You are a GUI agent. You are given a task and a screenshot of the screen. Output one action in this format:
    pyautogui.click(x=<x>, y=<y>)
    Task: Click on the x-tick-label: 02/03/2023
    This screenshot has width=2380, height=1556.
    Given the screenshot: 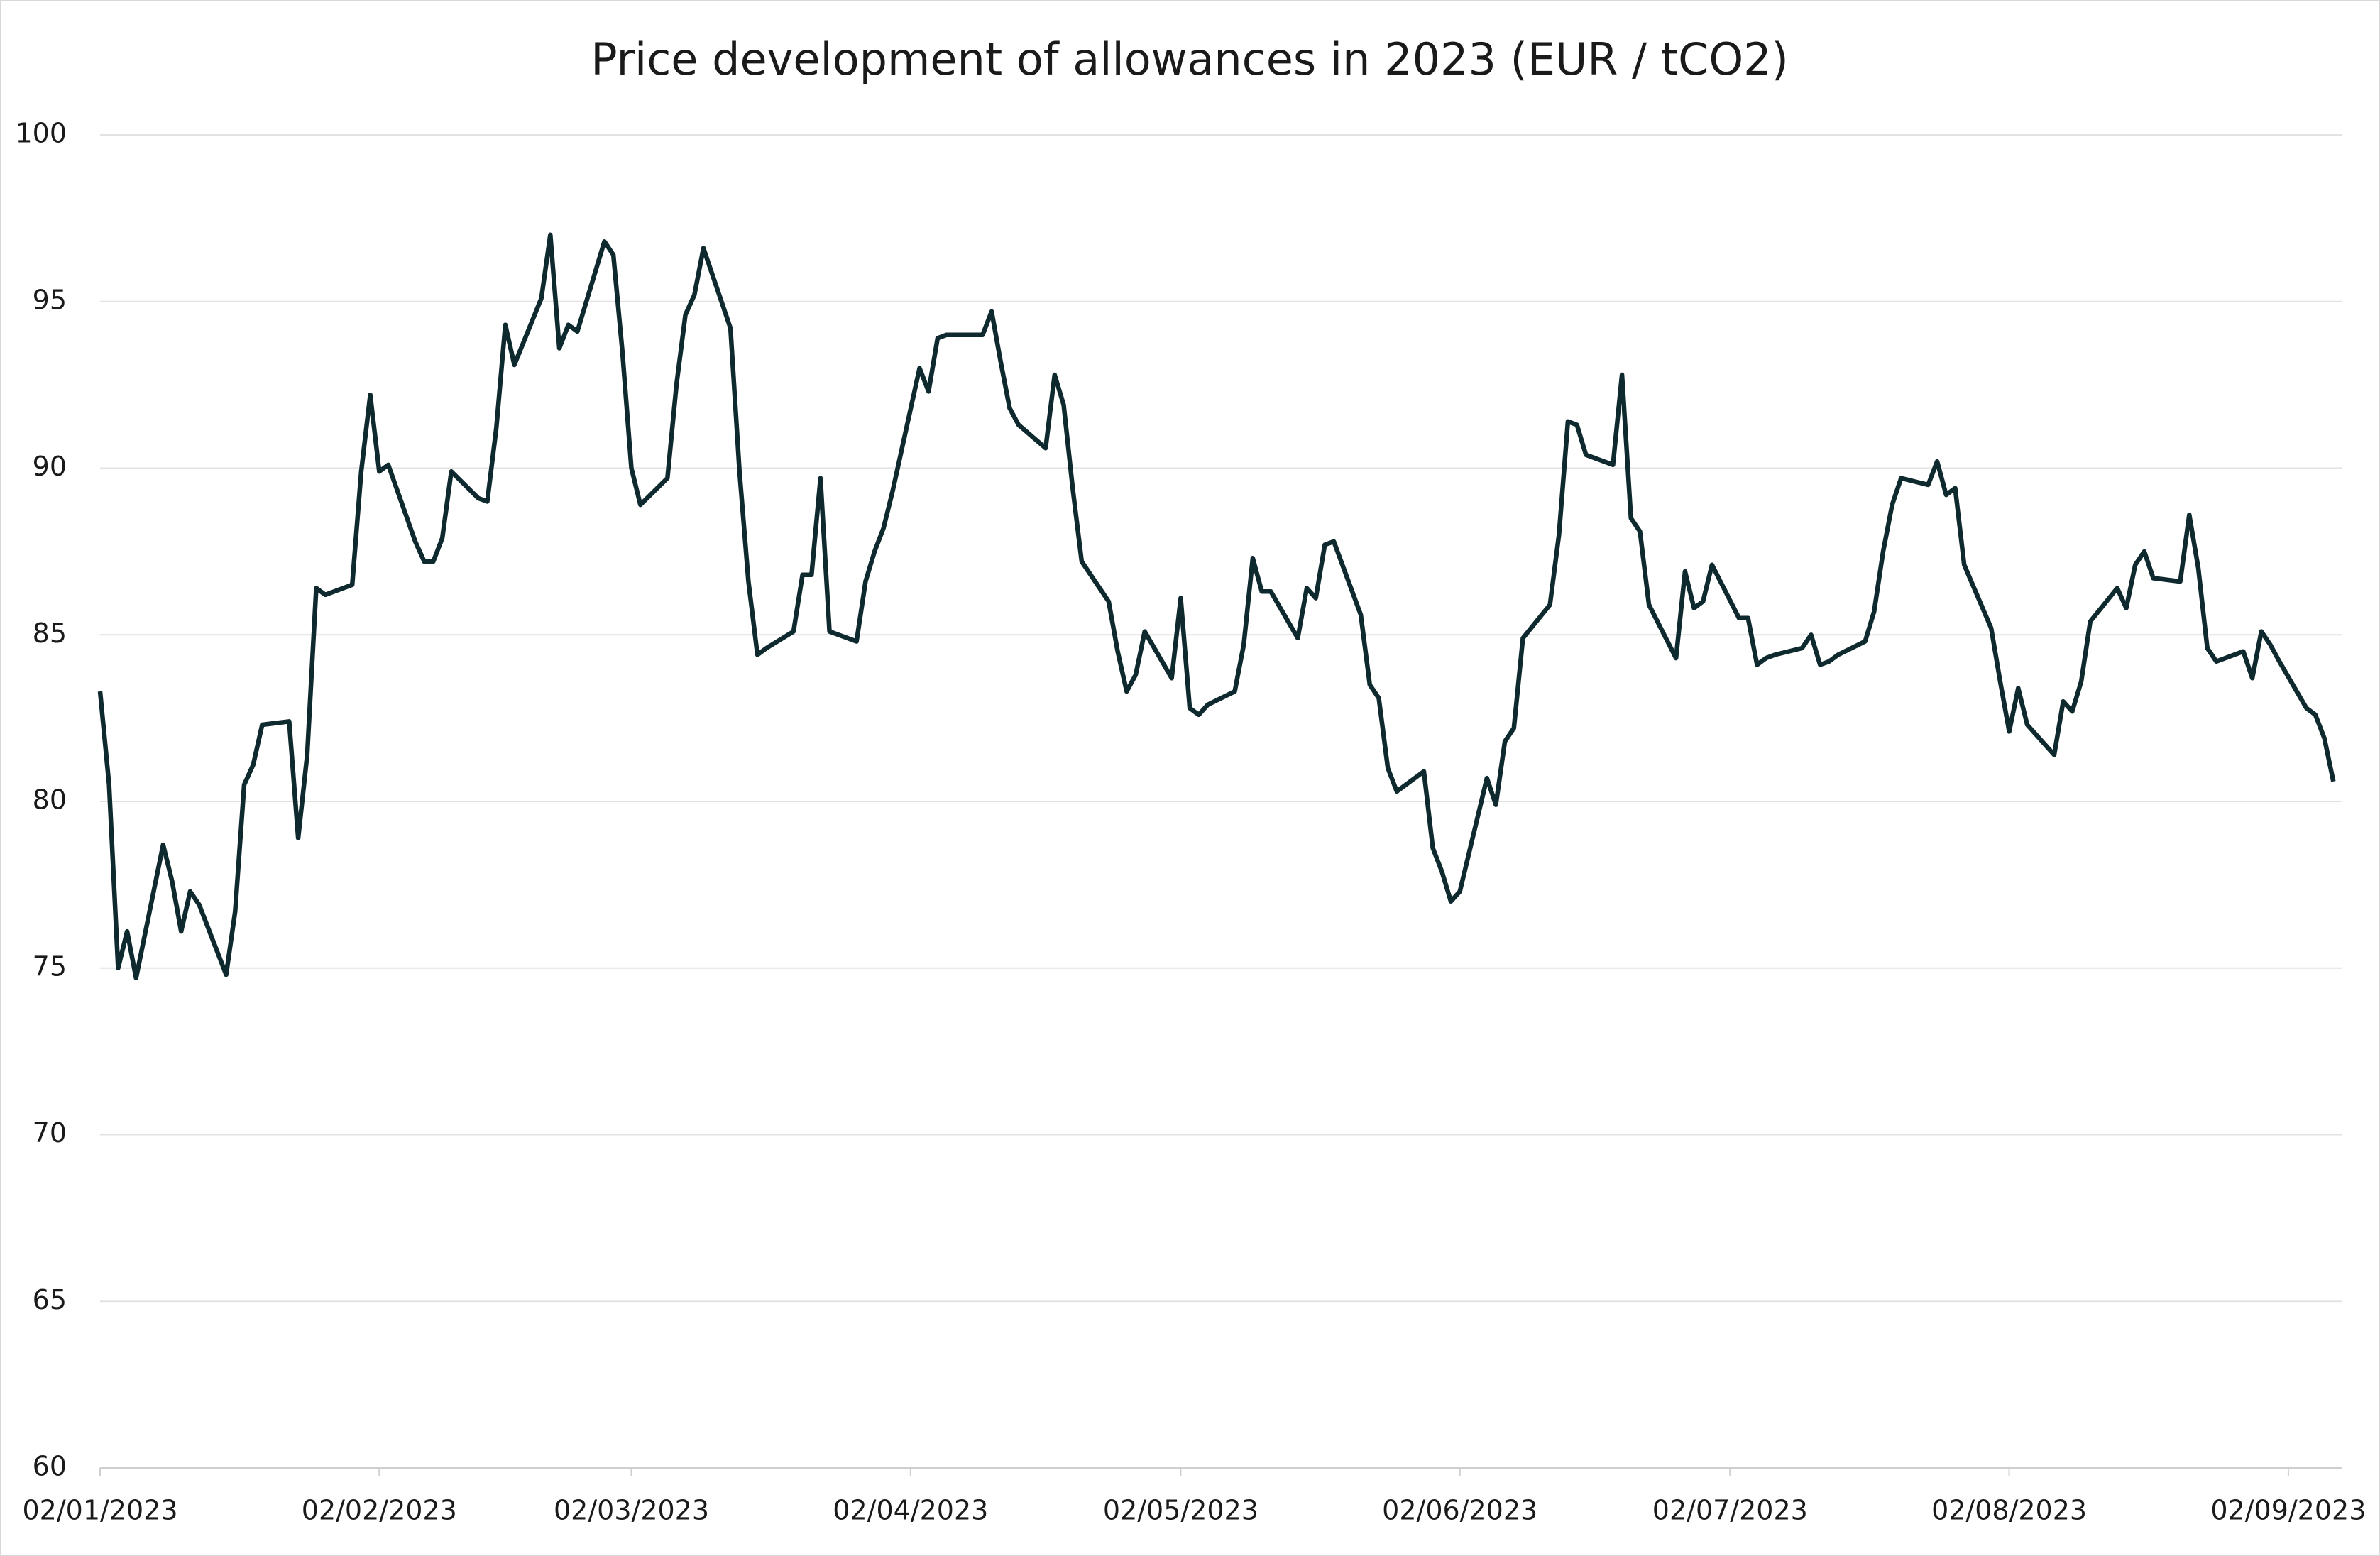 What is the action you would take?
    pyautogui.click(x=631, y=1510)
    